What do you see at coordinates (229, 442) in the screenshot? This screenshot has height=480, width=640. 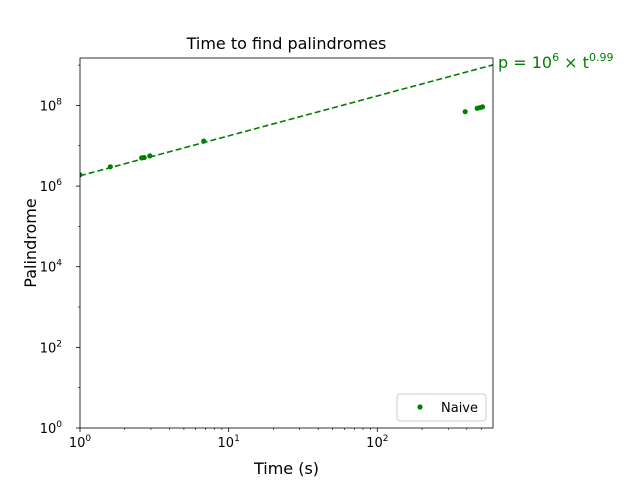 I see `x-tick-label-1: 10¹` at bounding box center [229, 442].